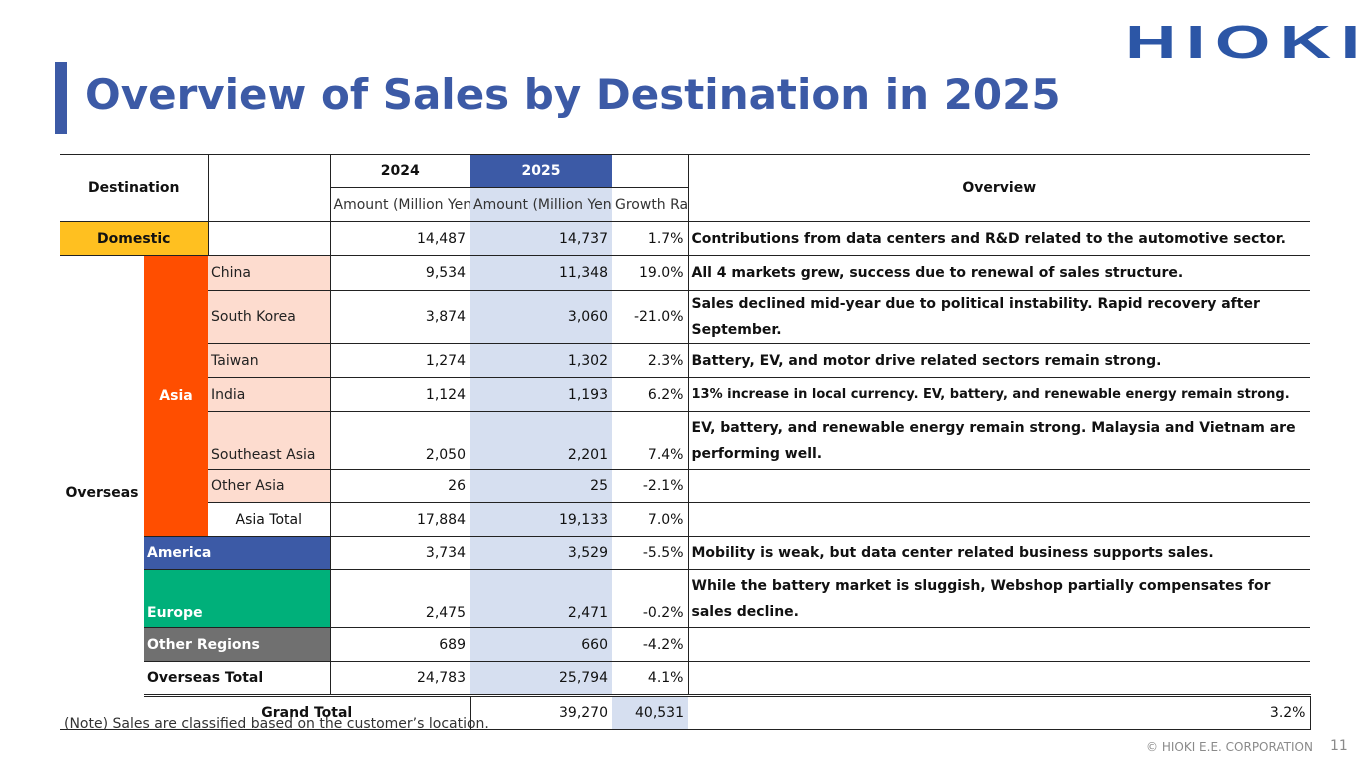 Image resolution: width=1360 pixels, height=766 pixels. Describe the element at coordinates (998, 188) in the screenshot. I see `header-overview: Overview` at that location.